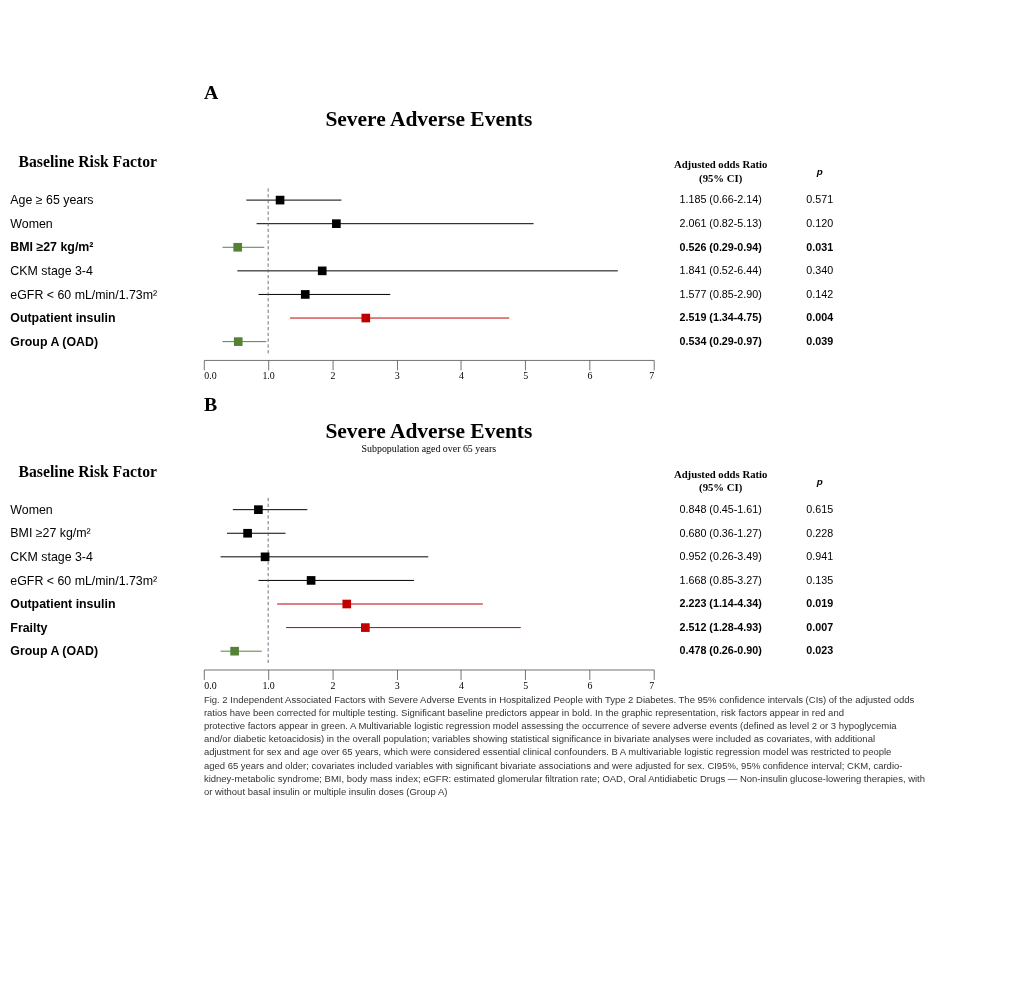 The width and height of the screenshot is (1036, 992). I want to click on text: 0.941, so click(820, 556).